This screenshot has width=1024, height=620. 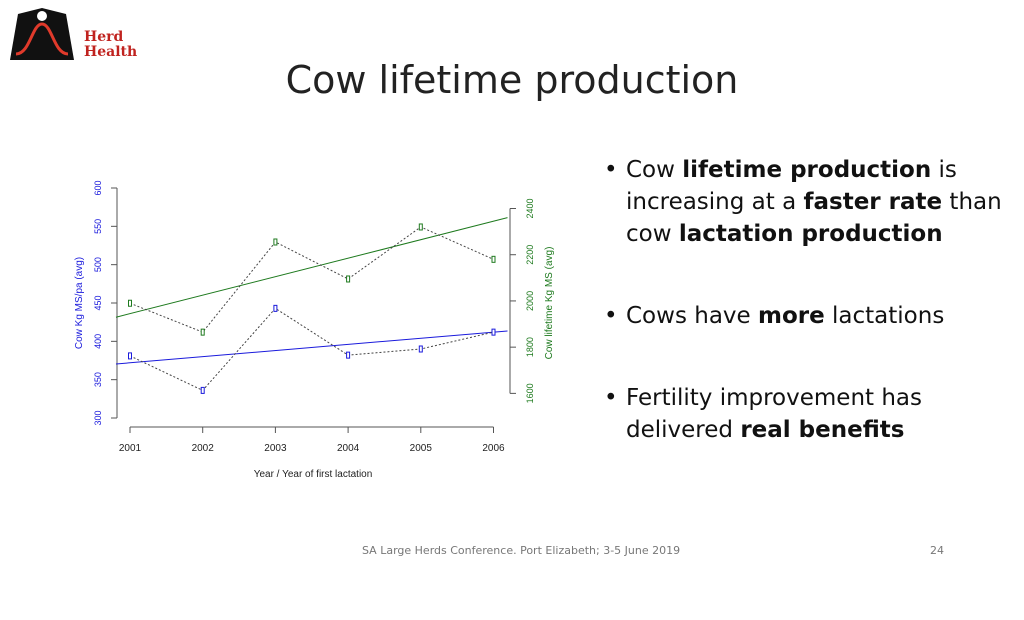 What do you see at coordinates (822, 430) in the screenshot?
I see `bullet-bold-text: real benefits` at bounding box center [822, 430].